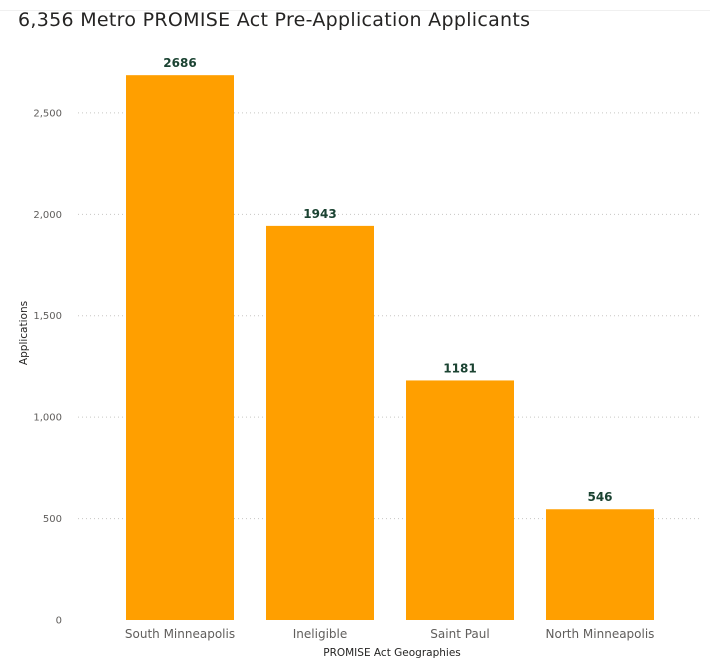 The image size is (710, 665). What do you see at coordinates (47, 316) in the screenshot?
I see `y-tick-label: 1,500` at bounding box center [47, 316].